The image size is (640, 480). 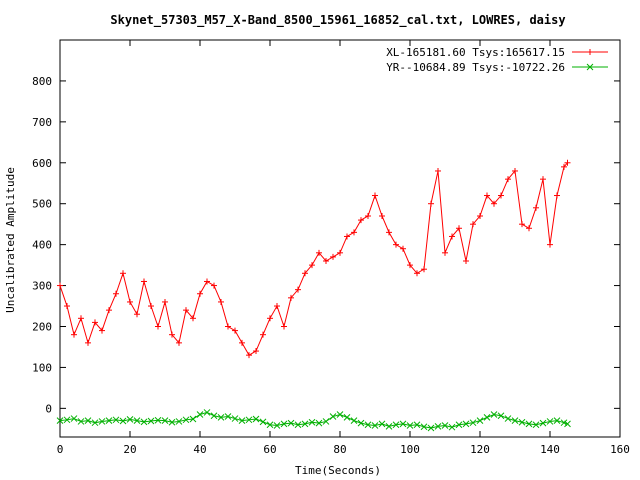 What do you see at coordinates (480, 449) in the screenshot?
I see `x-tick-label: 120` at bounding box center [480, 449].